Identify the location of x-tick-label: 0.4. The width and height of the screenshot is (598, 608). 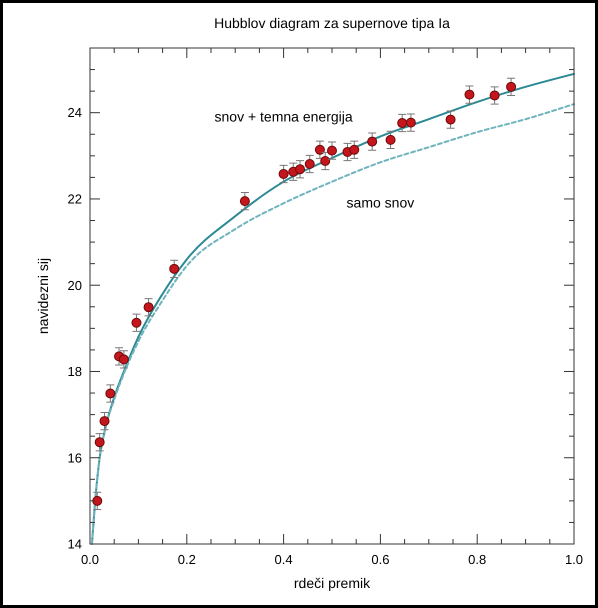
(283, 559).